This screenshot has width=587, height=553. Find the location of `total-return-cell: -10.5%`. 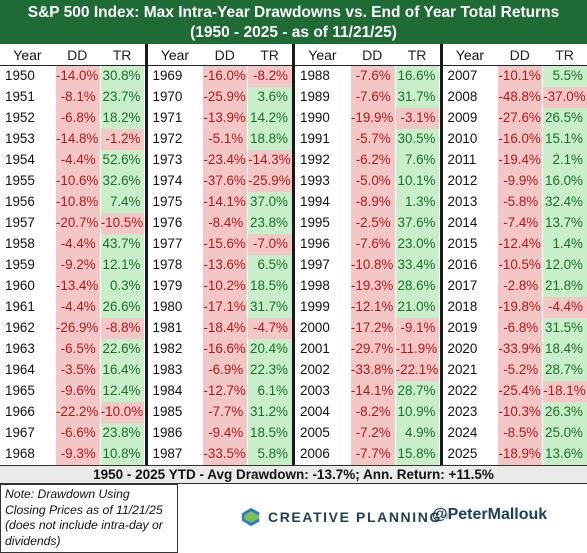

total-return-cell: -10.5% is located at coordinates (122, 223).